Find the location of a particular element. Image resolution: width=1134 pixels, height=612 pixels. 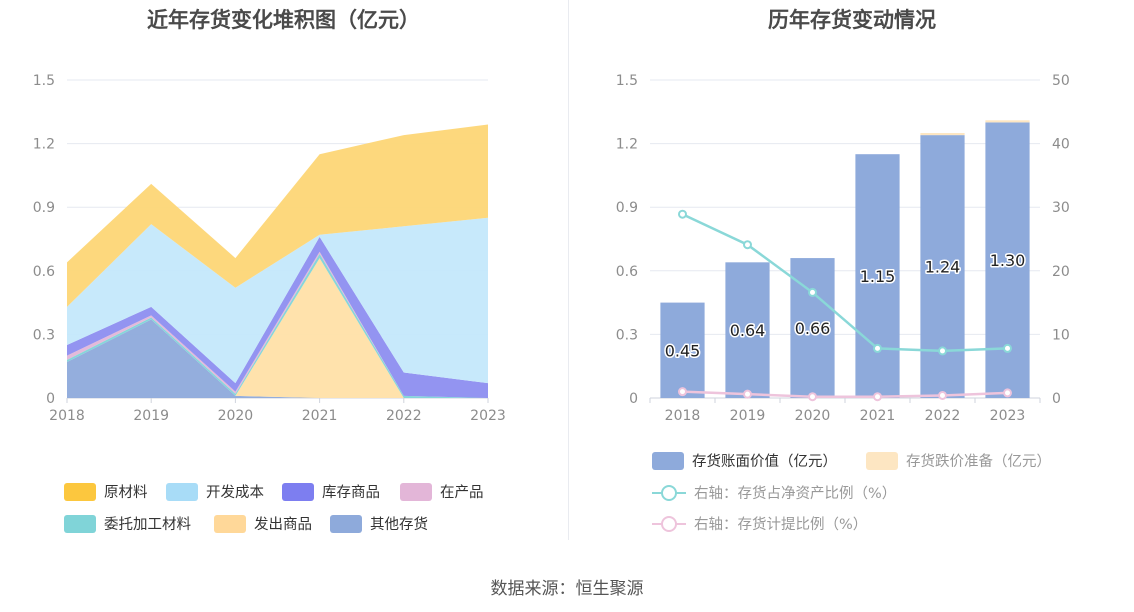

area-库存商品 is located at coordinates (277, 317).